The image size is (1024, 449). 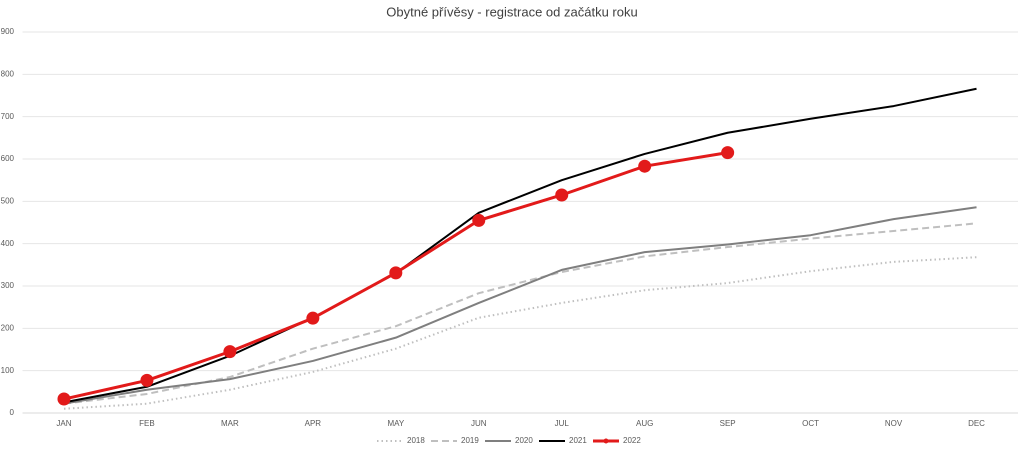 I want to click on legend-marker, so click(x=606, y=441).